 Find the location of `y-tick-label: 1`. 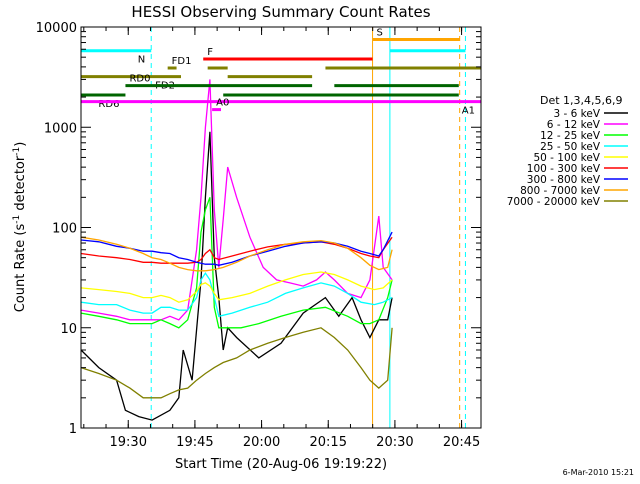

y-tick-label: 1 is located at coordinates (73, 429).